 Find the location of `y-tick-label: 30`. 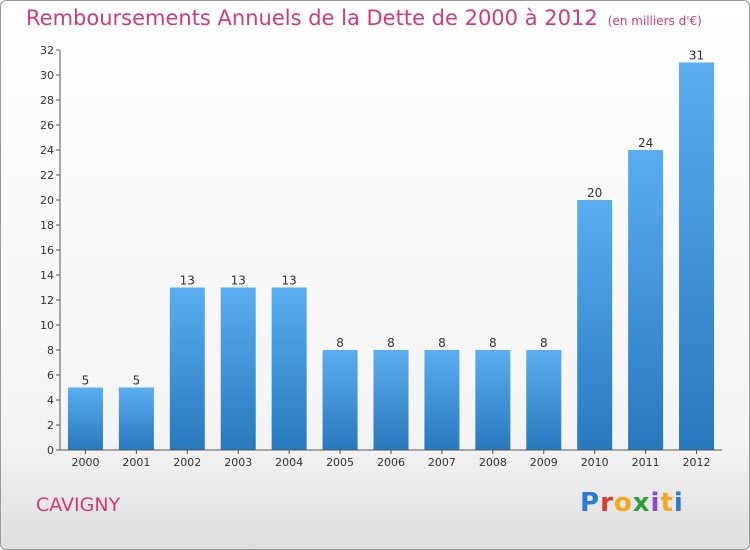

y-tick-label: 30 is located at coordinates (47, 75).